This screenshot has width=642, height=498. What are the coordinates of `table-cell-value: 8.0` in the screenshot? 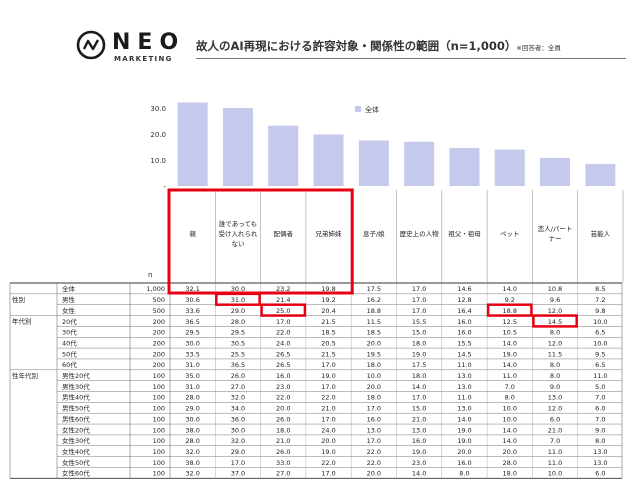 It's located at (555, 376).